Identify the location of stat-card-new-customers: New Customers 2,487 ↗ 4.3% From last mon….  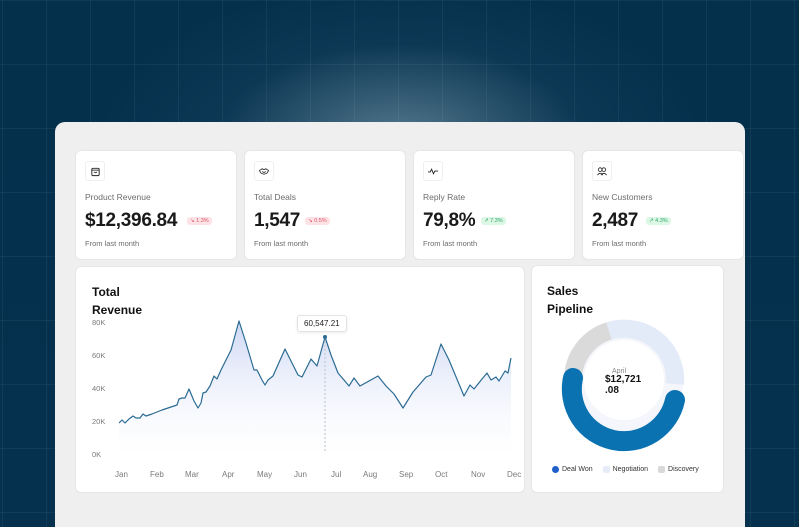
(663, 205).